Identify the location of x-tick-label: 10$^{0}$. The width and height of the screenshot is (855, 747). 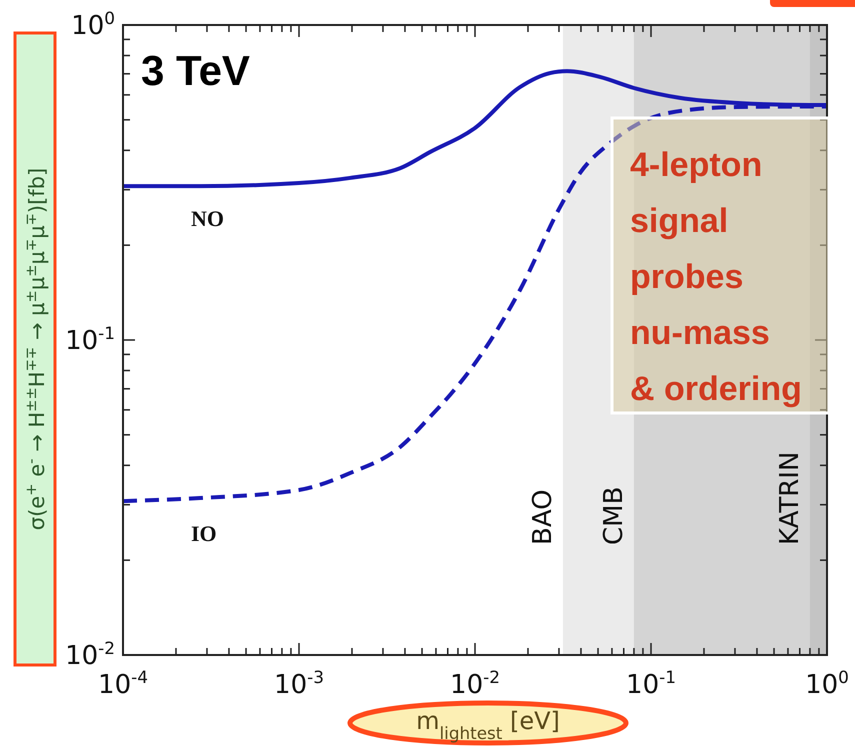
(827, 683).